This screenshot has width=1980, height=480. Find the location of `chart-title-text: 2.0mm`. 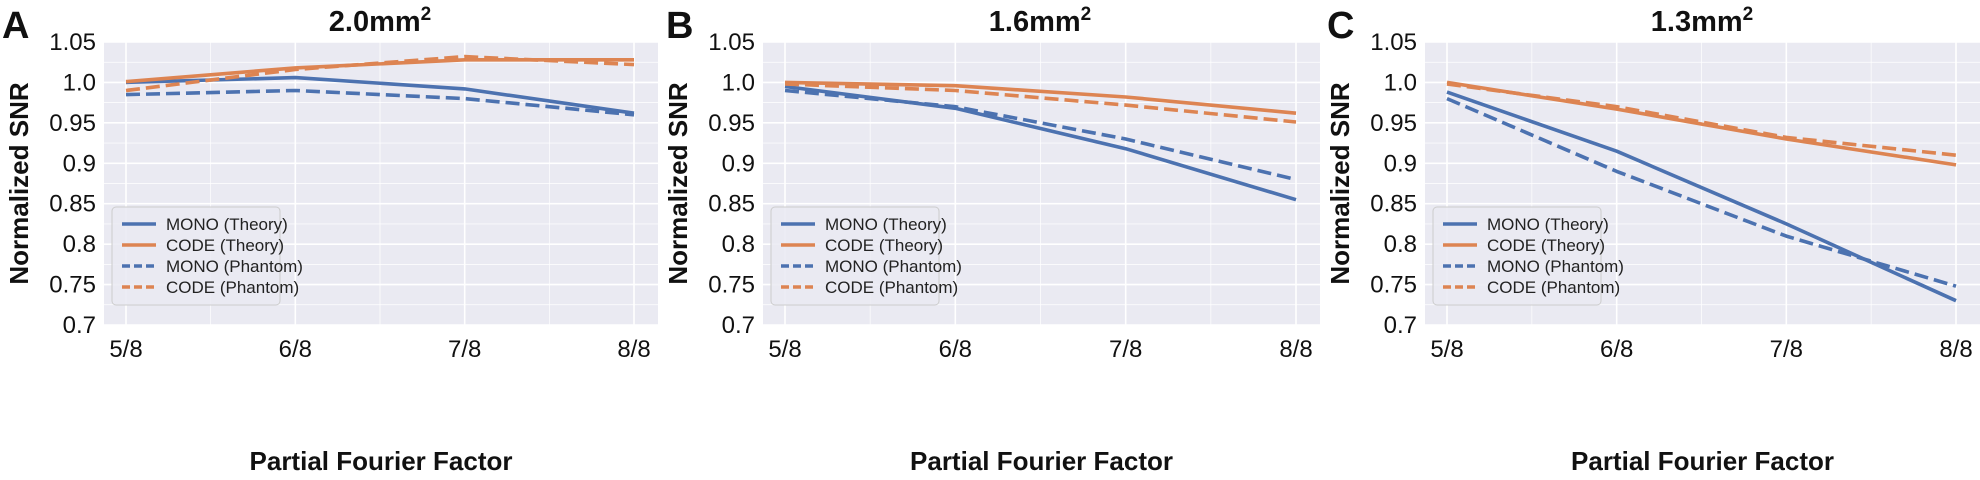

chart-title-text: 2.0mm is located at coordinates (375, 22).